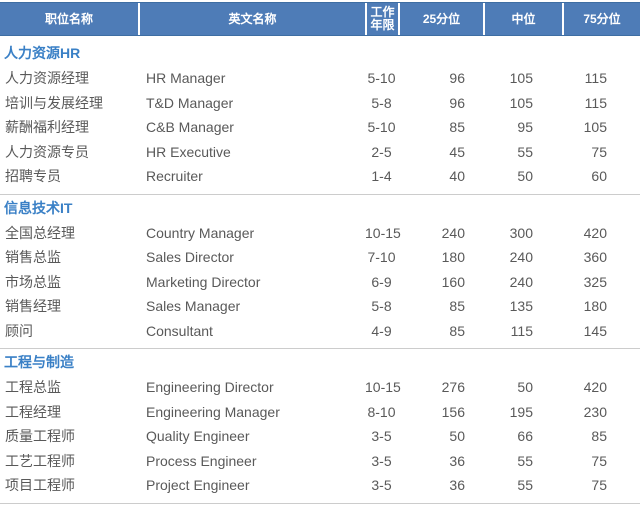 This screenshot has height=510, width=640. What do you see at coordinates (320, 331) in the screenshot?
I see `table-row: 顾问 Consultant 4-9 85 115 145` at bounding box center [320, 331].